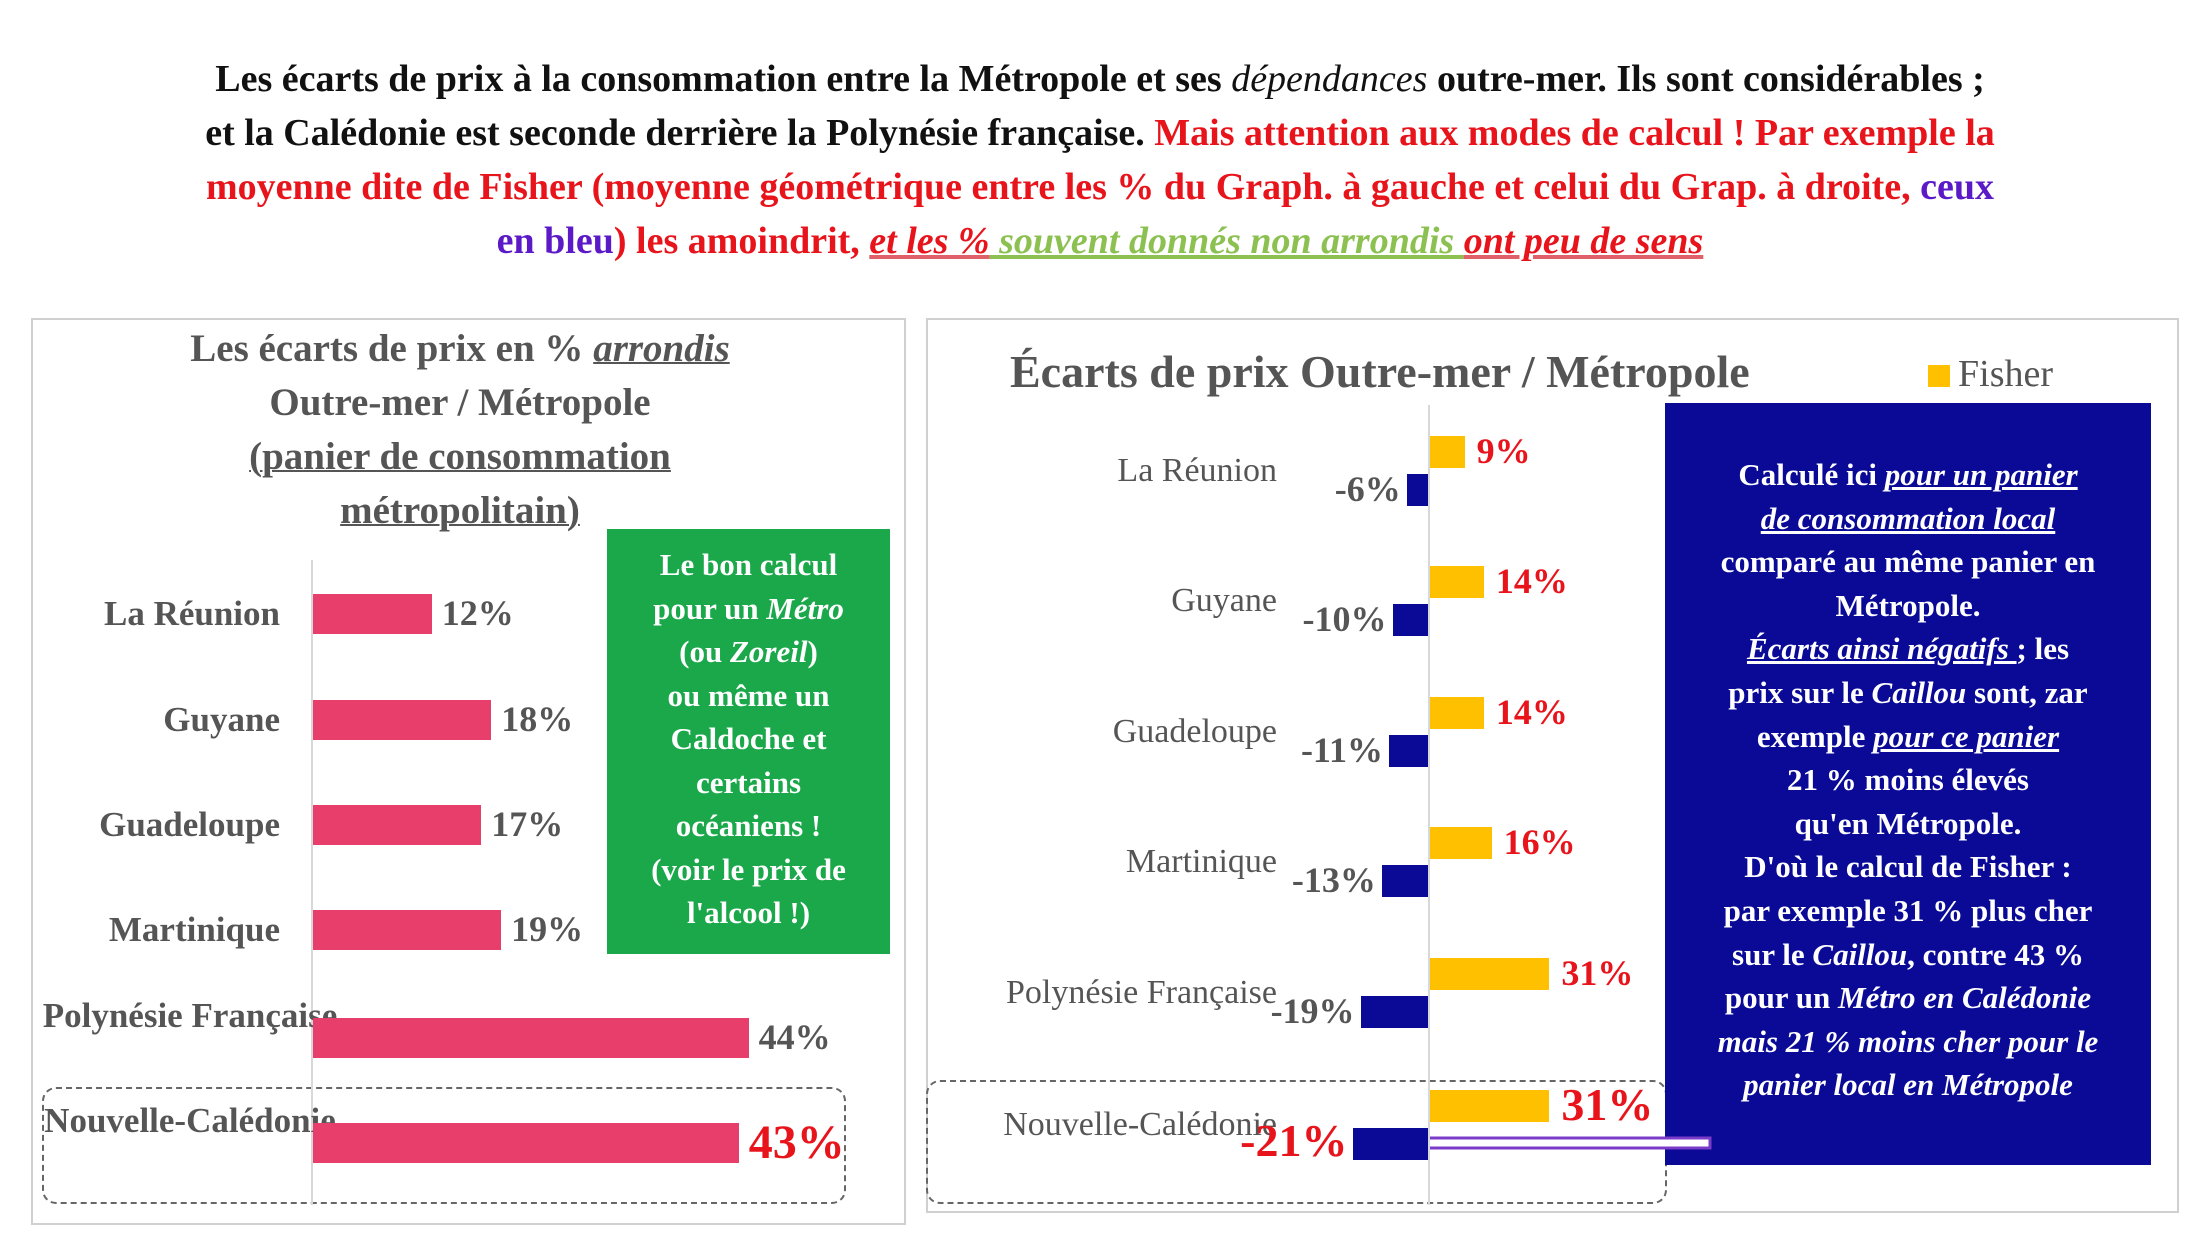  I want to click on left-axis, so click(312, 882).